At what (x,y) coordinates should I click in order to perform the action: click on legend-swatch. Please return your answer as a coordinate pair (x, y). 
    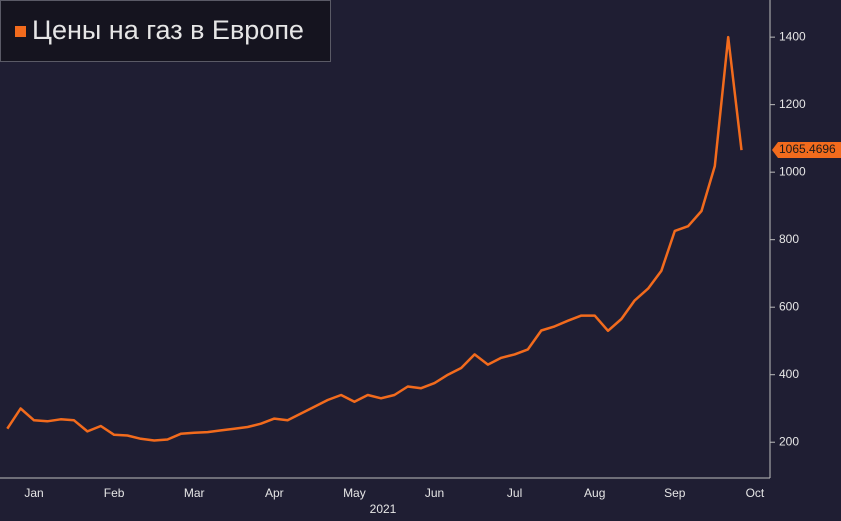
    Looking at the image, I should click on (20, 31).